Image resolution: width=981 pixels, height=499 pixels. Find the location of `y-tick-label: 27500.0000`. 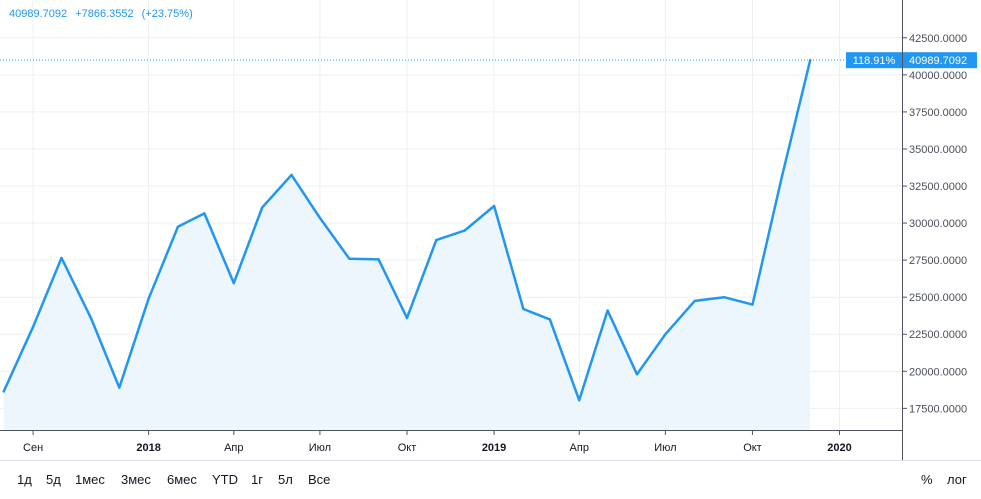

y-tick-label: 27500.0000 is located at coordinates (938, 261).